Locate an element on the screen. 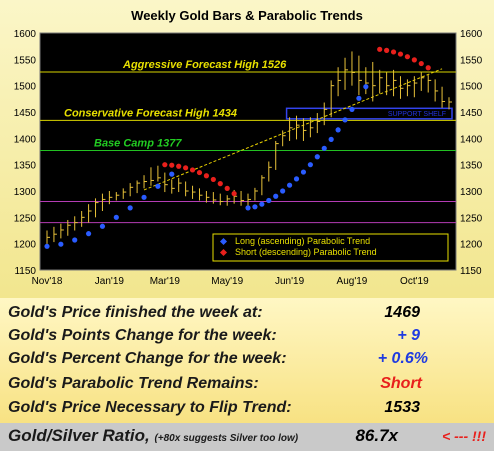 The width and height of the screenshot is (494, 451). y-tick-right: 1200 is located at coordinates (471, 245).